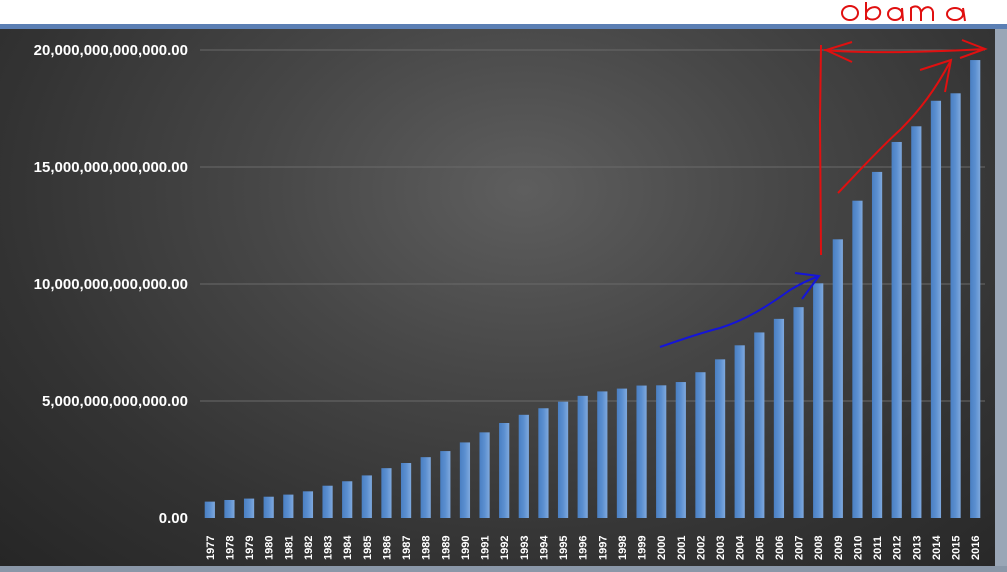 This screenshot has height=572, width=1007. Describe the element at coordinates (445, 484) in the screenshot. I see `bar-1989` at that location.